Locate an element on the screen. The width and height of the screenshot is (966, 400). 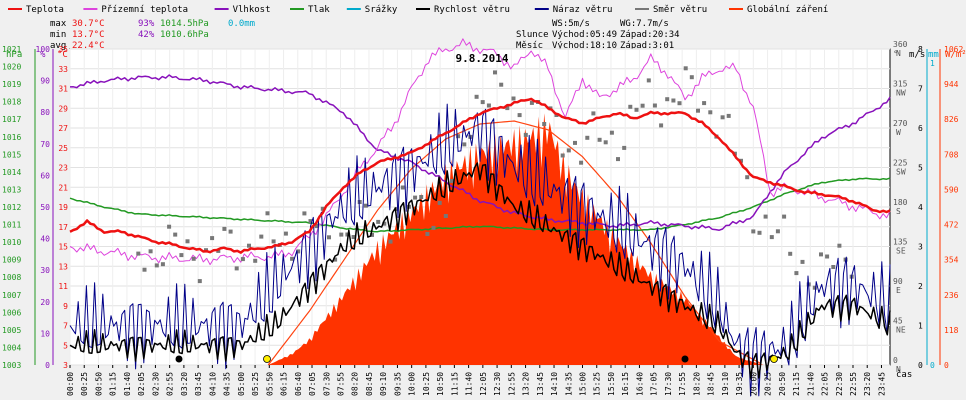
legend-label: Tlak is located at coordinates (319, 10).